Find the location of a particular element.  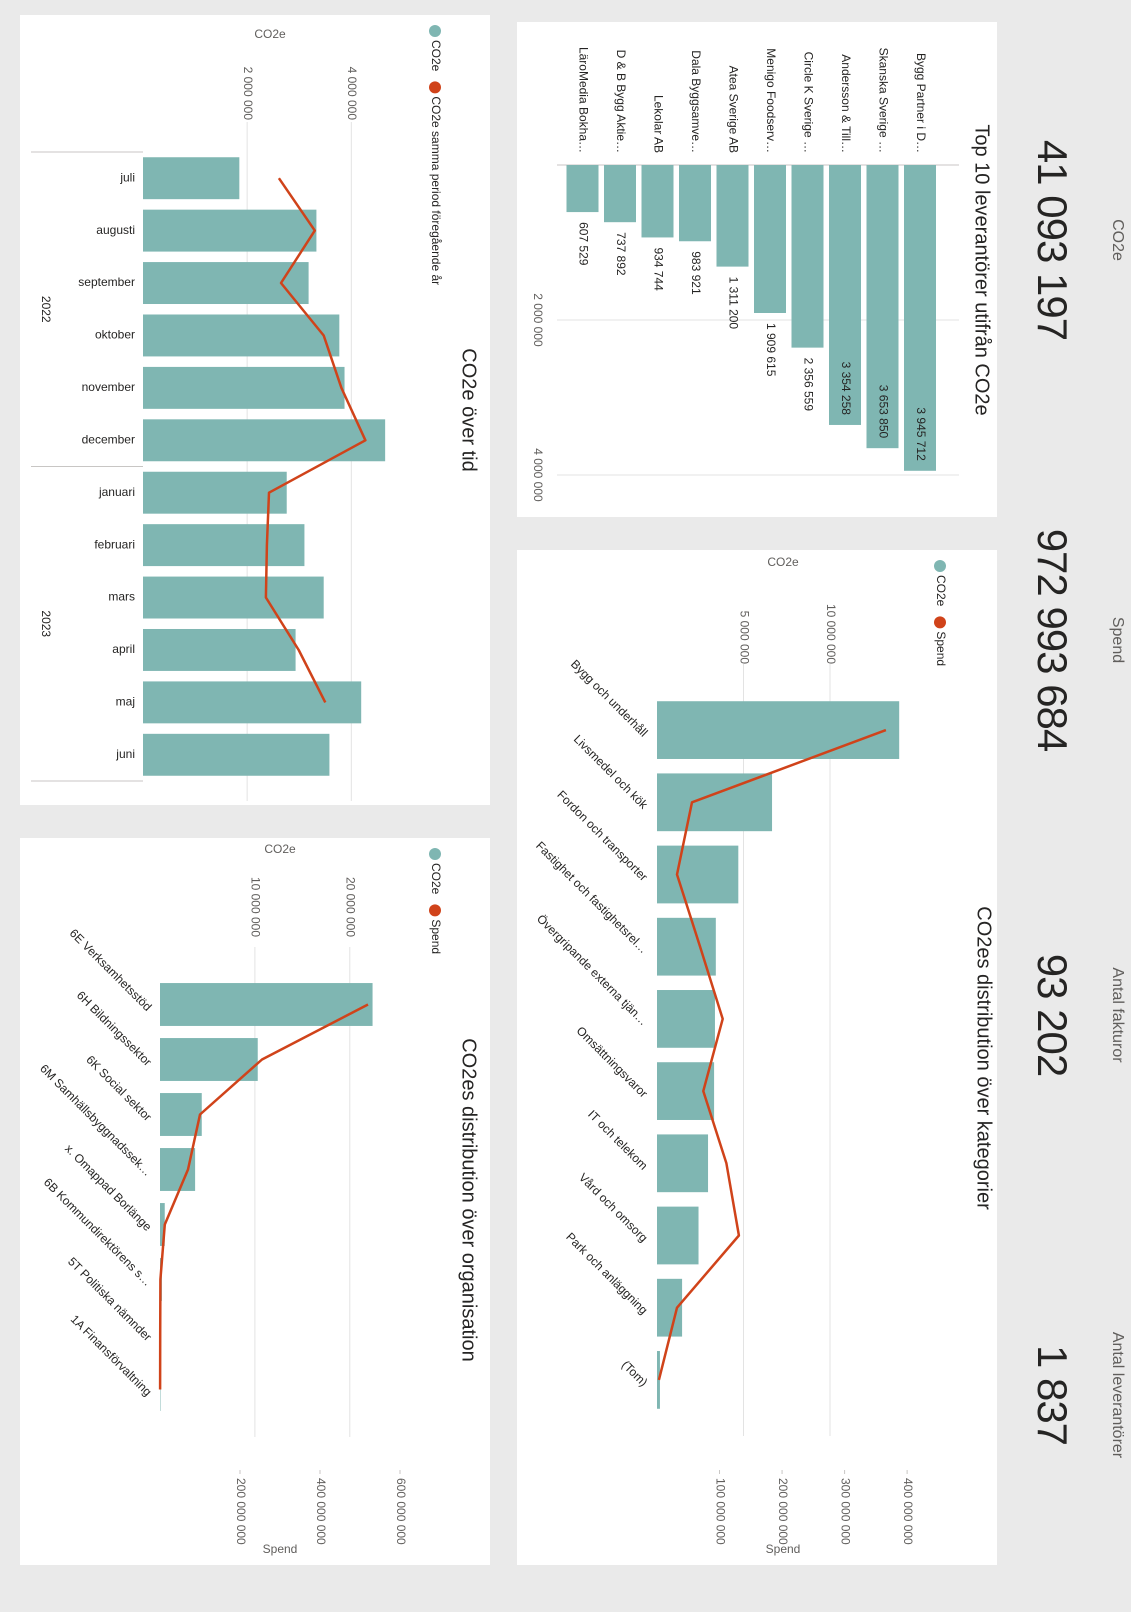

kpi-label: CO2e is located at coordinates (1117, 240).